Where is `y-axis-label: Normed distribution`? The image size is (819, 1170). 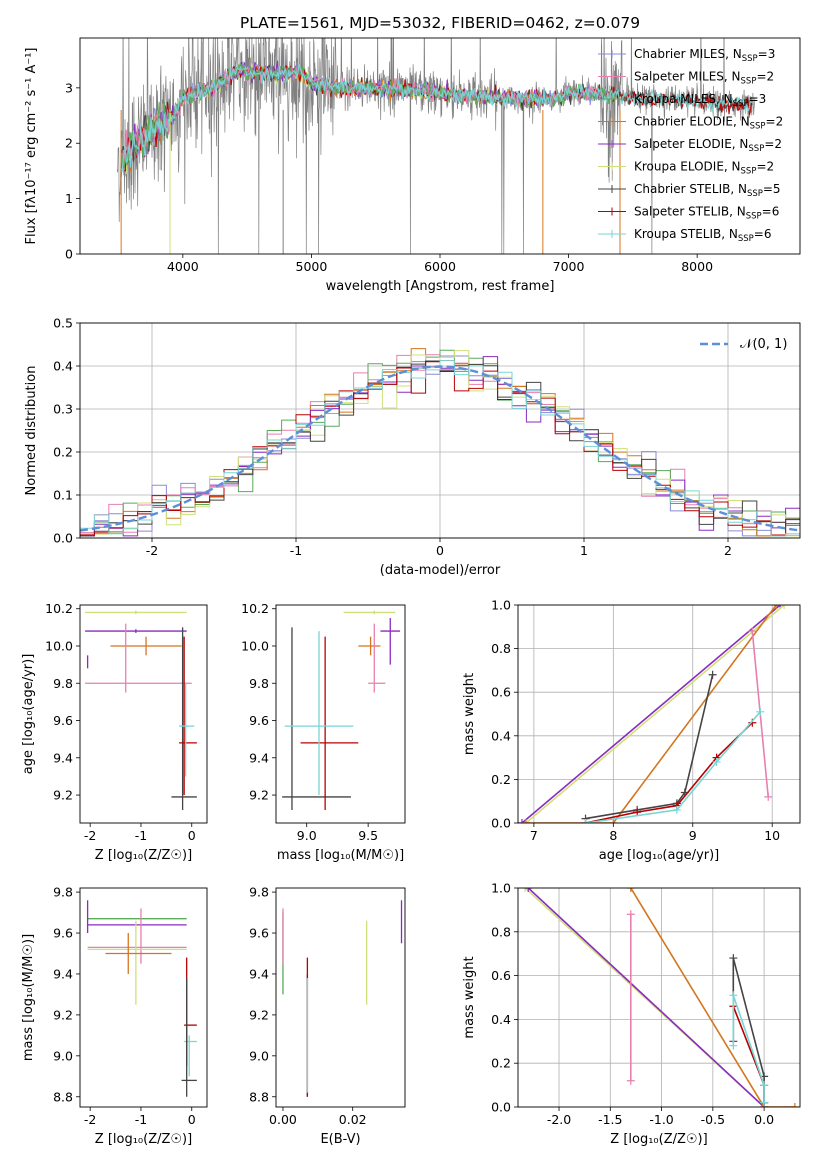
y-axis-label: Normed distribution is located at coordinates (31, 431).